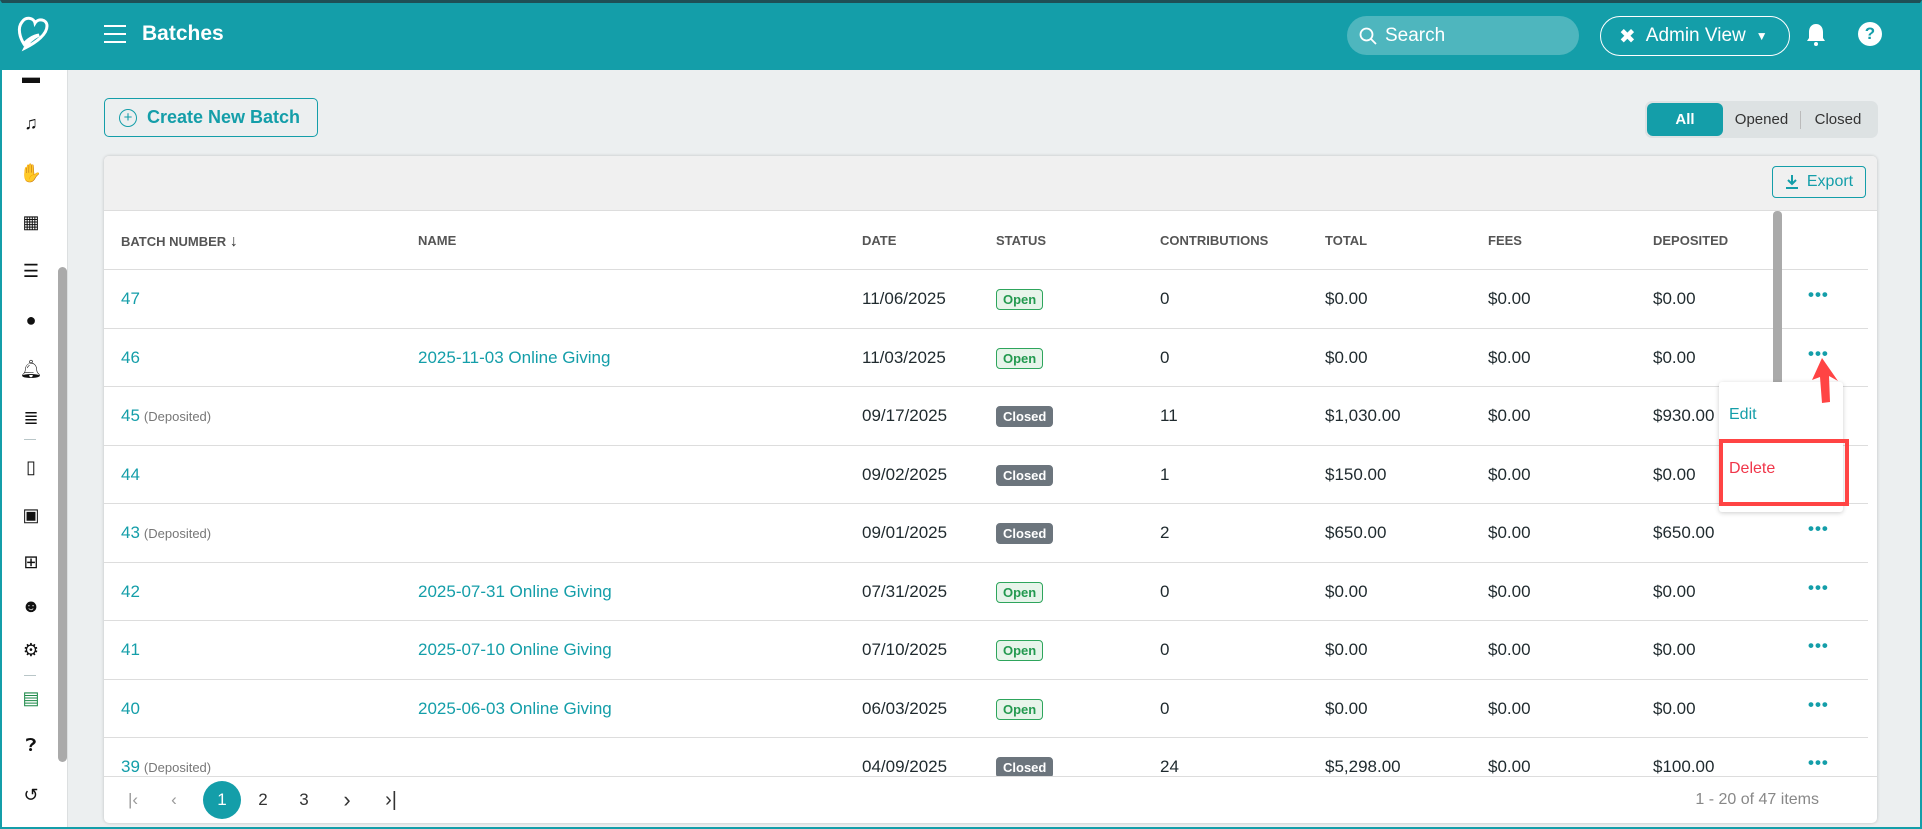  Describe the element at coordinates (62, 514) in the screenshot. I see `sidebar-scrollbar` at that location.